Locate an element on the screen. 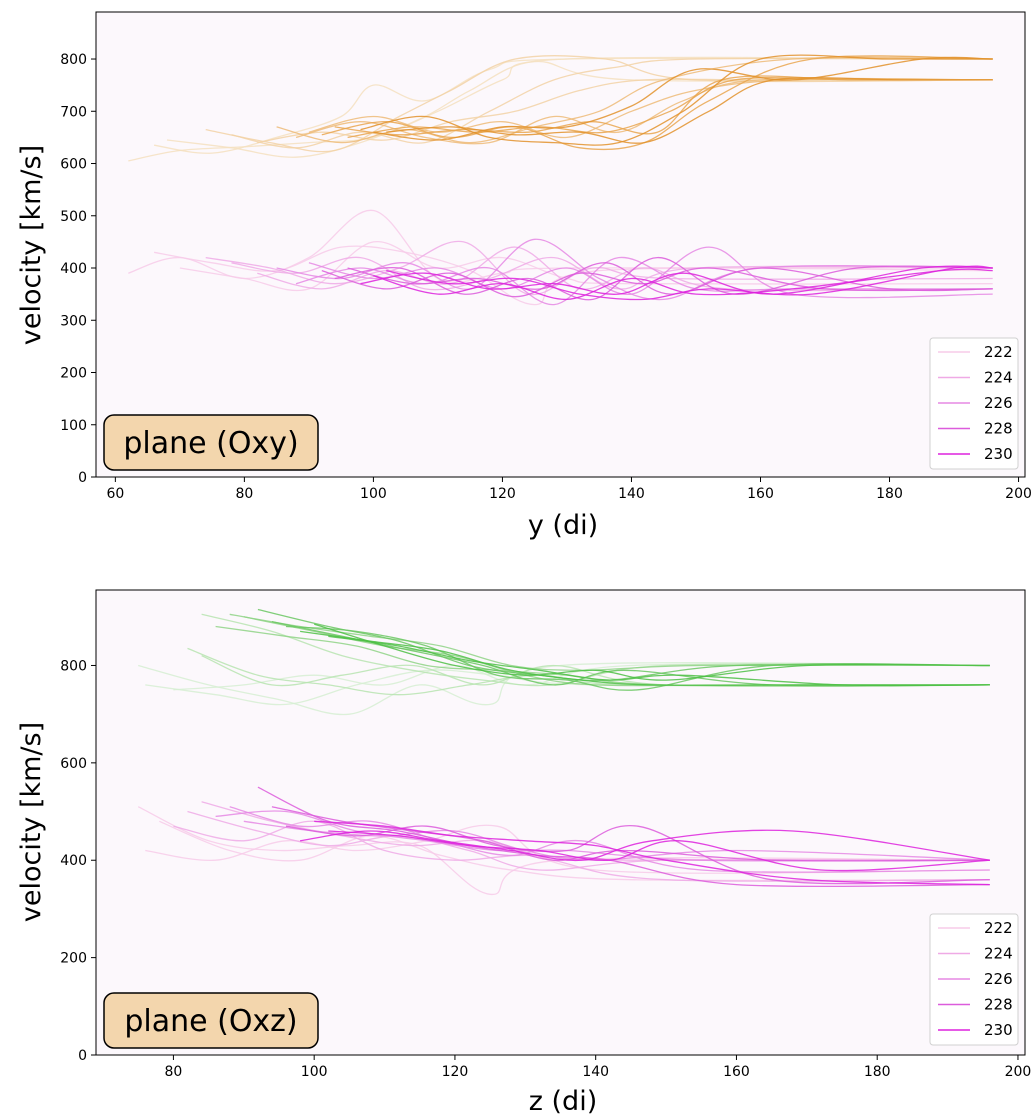  x-tick-label-oxz: 80 is located at coordinates (174, 1072).